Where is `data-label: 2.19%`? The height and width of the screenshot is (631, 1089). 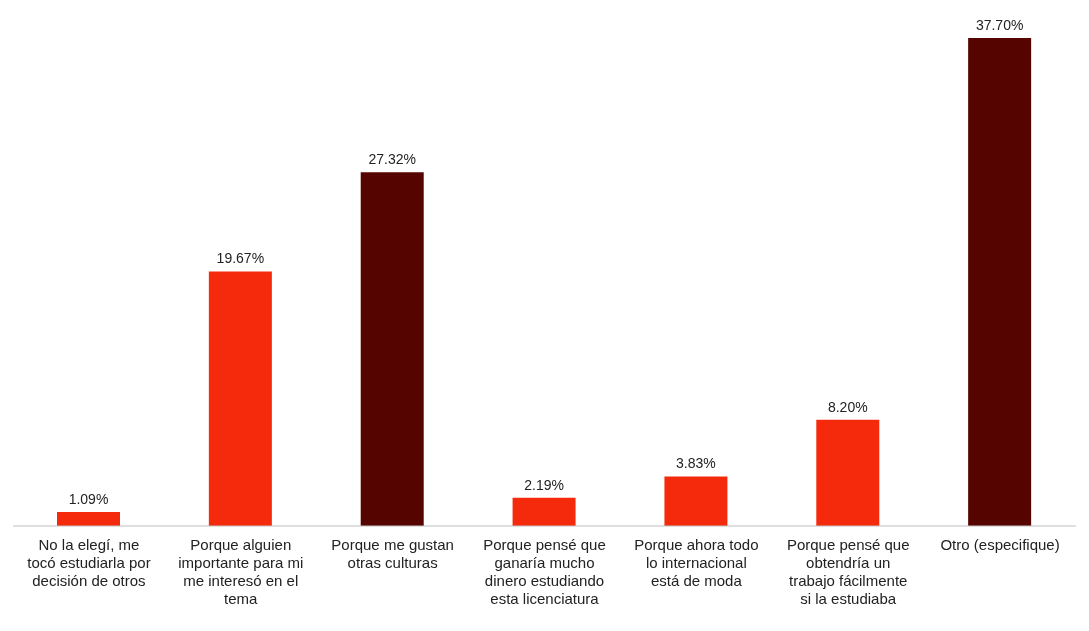 data-label: 2.19% is located at coordinates (544, 484).